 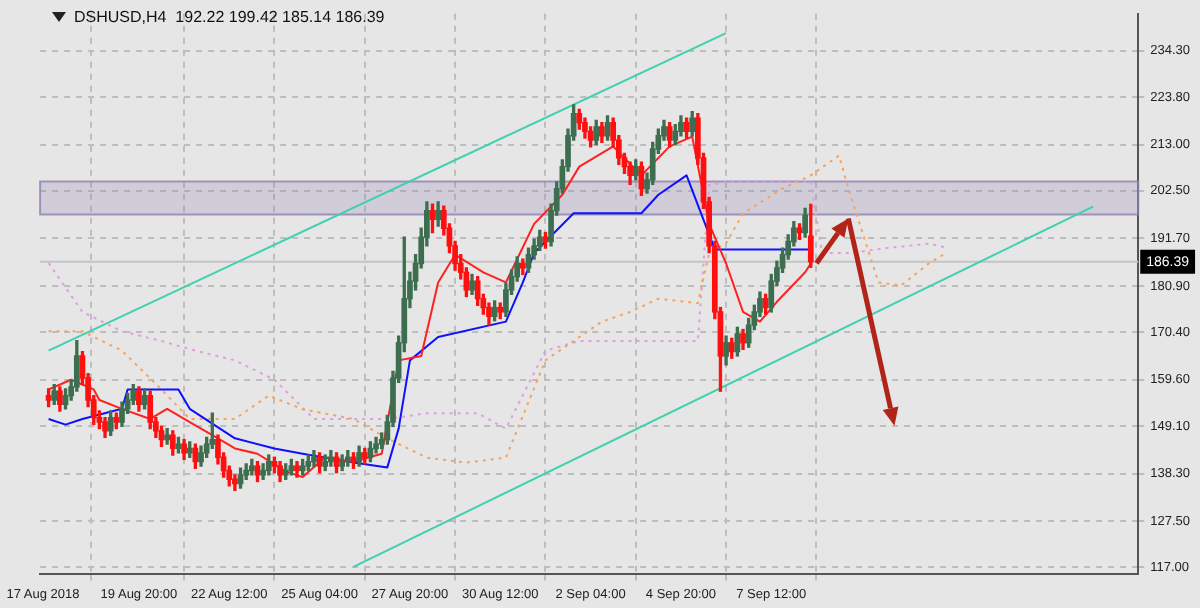 What do you see at coordinates (229, 17) in the screenshot?
I see `chart-title: DSHUSD,H4 192.22 199.42 185.14 186.39` at bounding box center [229, 17].